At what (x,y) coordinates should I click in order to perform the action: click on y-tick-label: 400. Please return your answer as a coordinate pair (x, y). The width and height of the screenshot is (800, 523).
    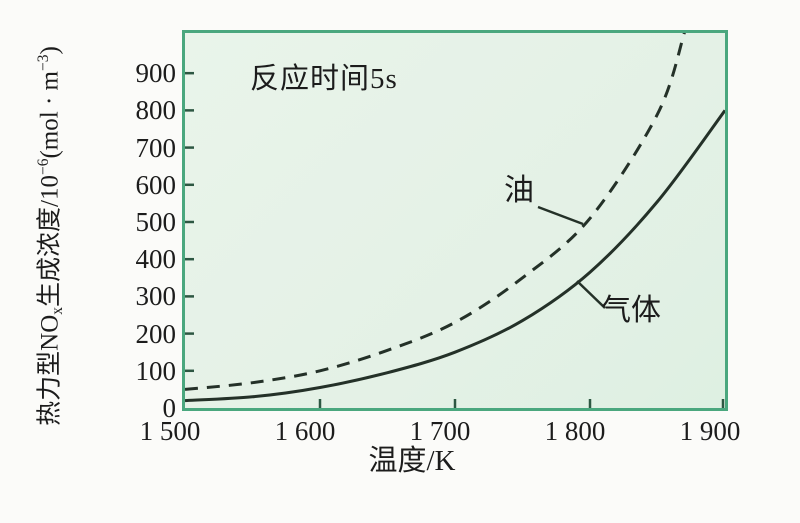
    Looking at the image, I should click on (156, 259).